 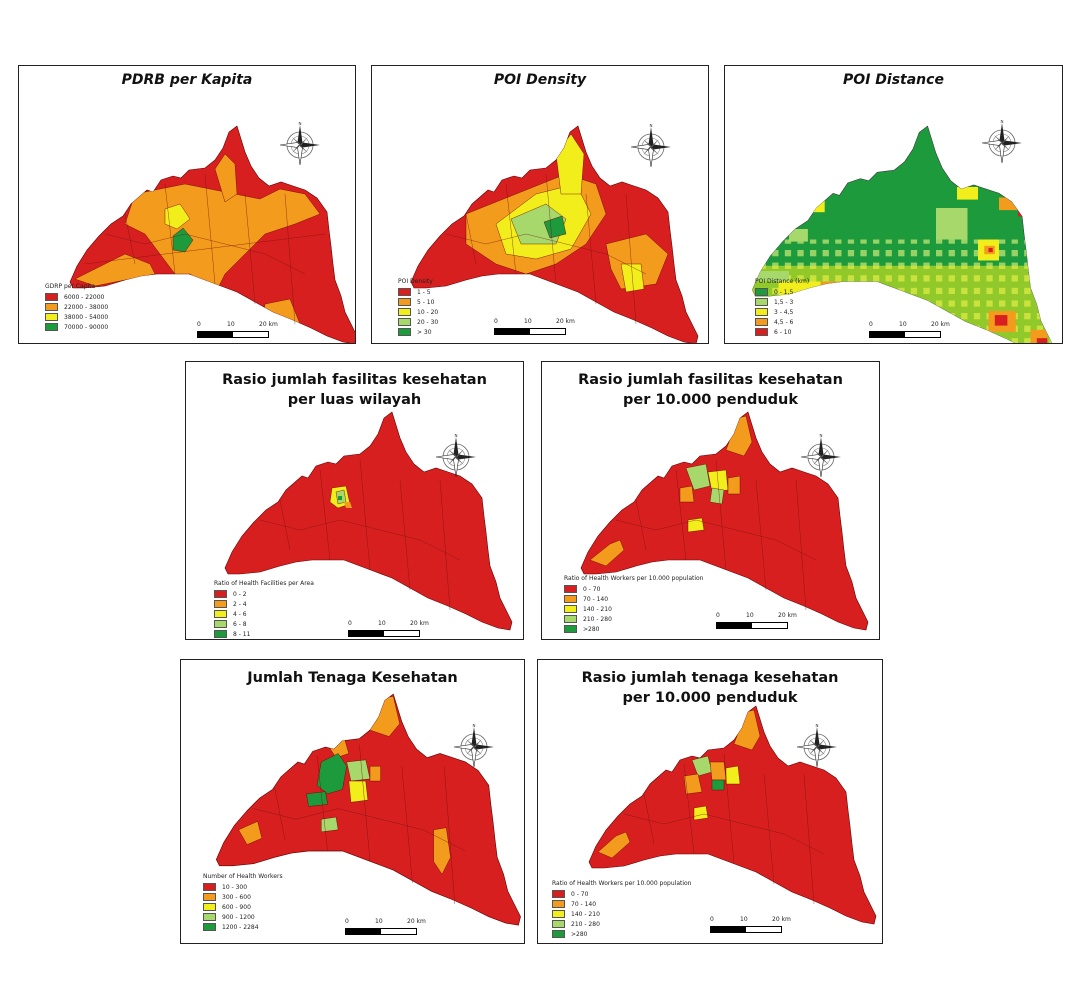 I want to click on legend-label: 22000 - 38000, so click(x=86, y=307).